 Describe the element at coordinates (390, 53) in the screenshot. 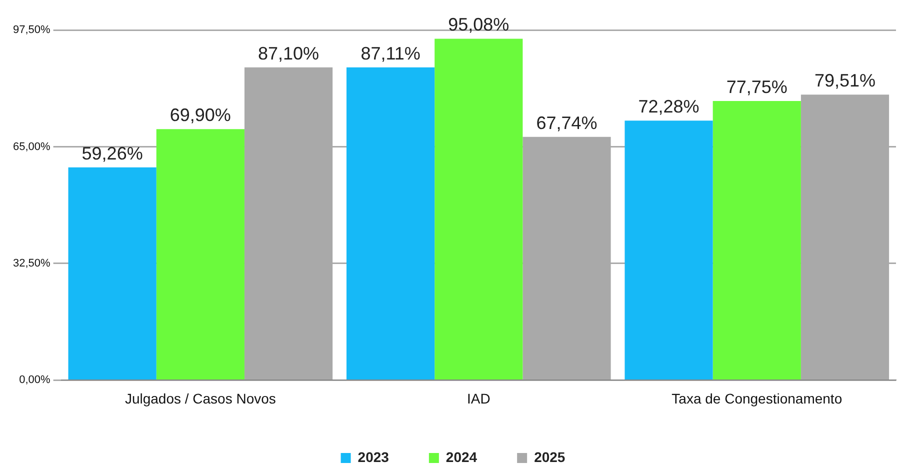

I see `data-label: 87,11%` at that location.